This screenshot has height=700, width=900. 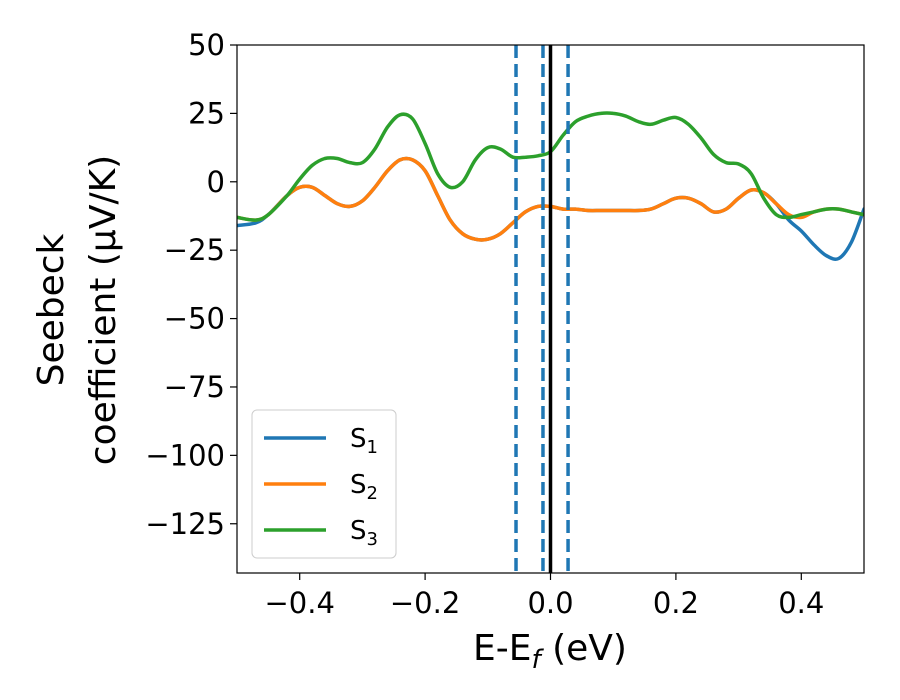 I want to click on y-axis-label-line1: Seebeck, so click(x=51, y=309).